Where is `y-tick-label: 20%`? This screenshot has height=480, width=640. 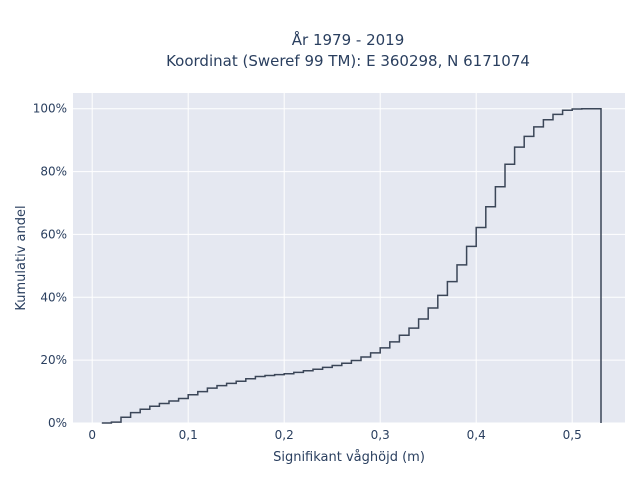 y-tick-label: 20% is located at coordinates (53, 360).